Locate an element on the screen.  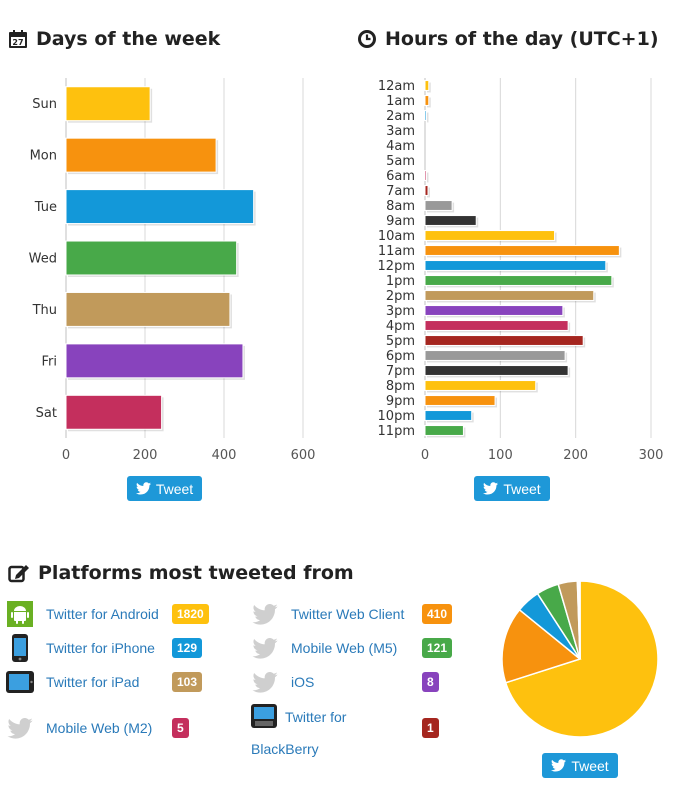
platform-ipad: Twitter for iPad is located at coordinates (72, 682).